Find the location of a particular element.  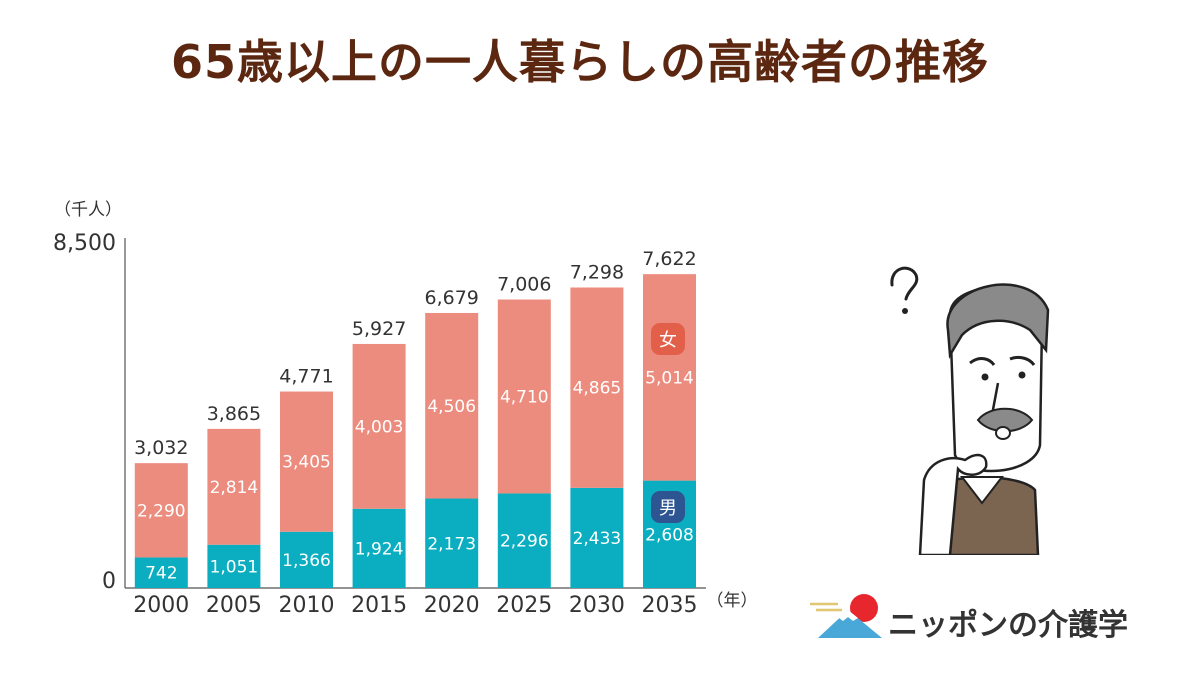

bar-value-label-male: 2,608 is located at coordinates (669, 535).